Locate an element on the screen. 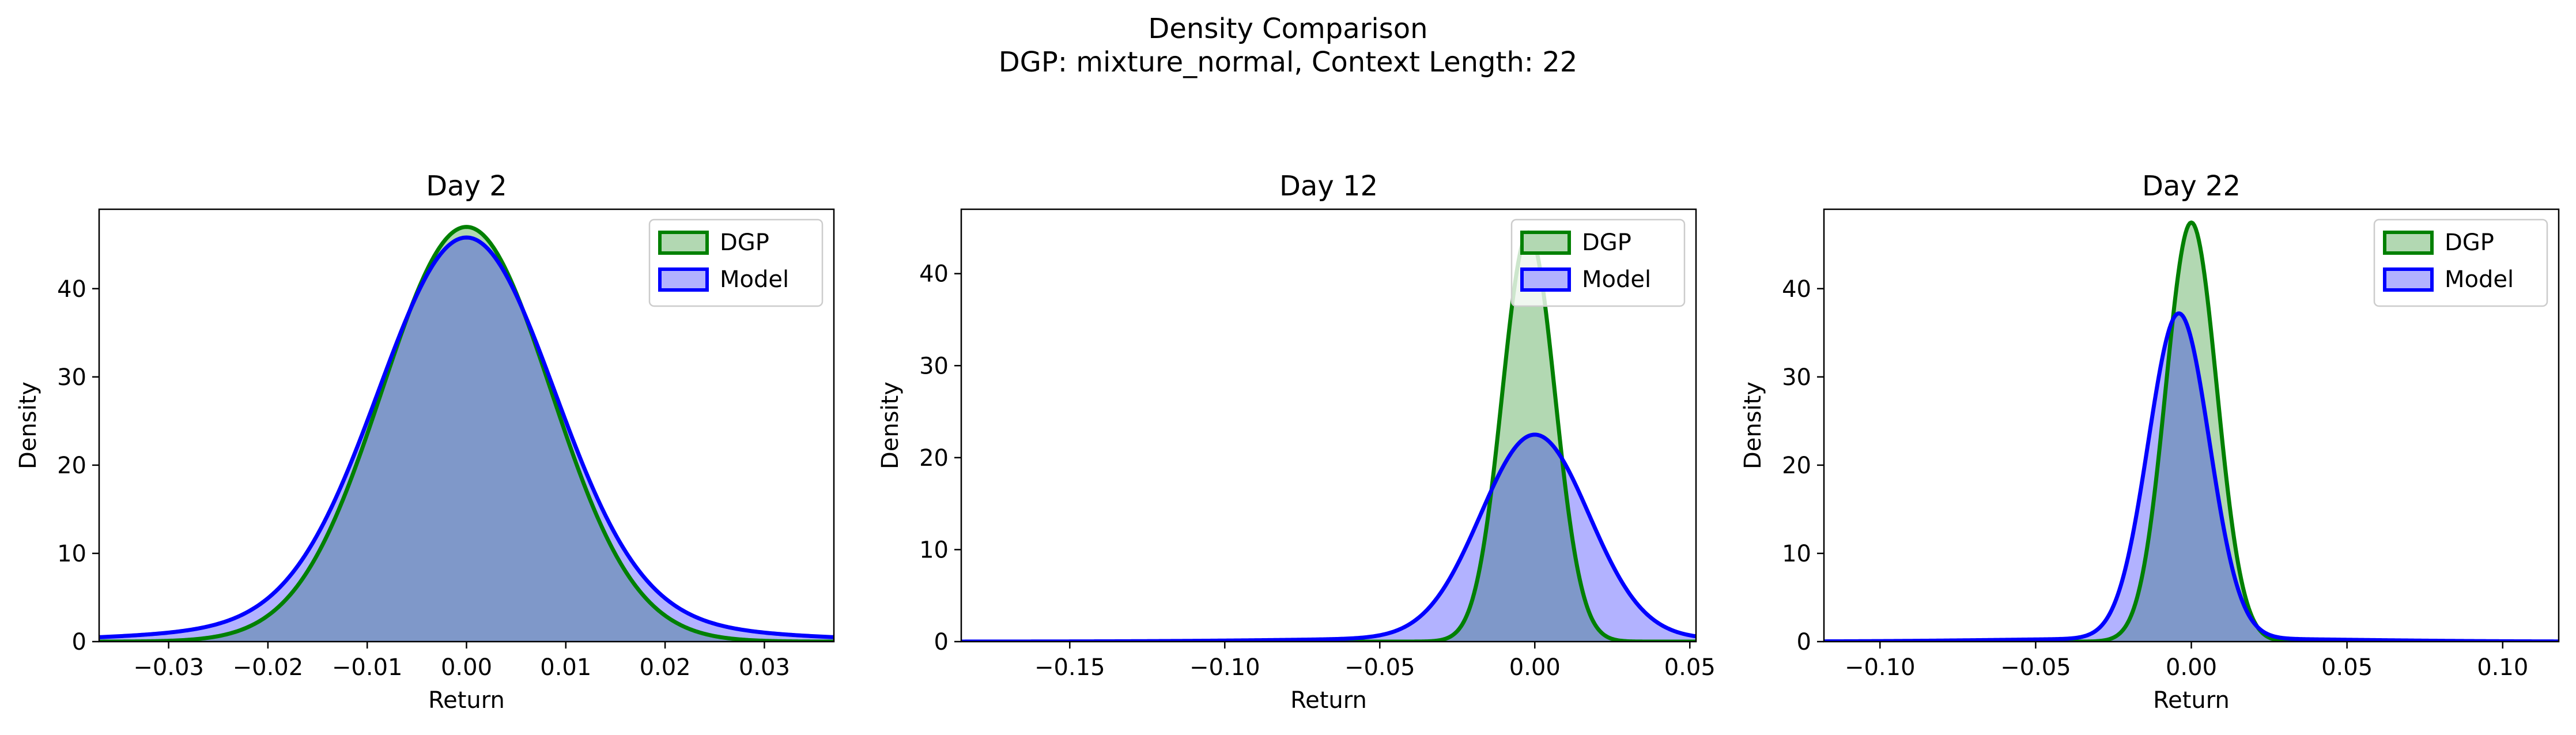 This screenshot has height=735, width=2576. x-tick-label: 0.03 is located at coordinates (764, 667).